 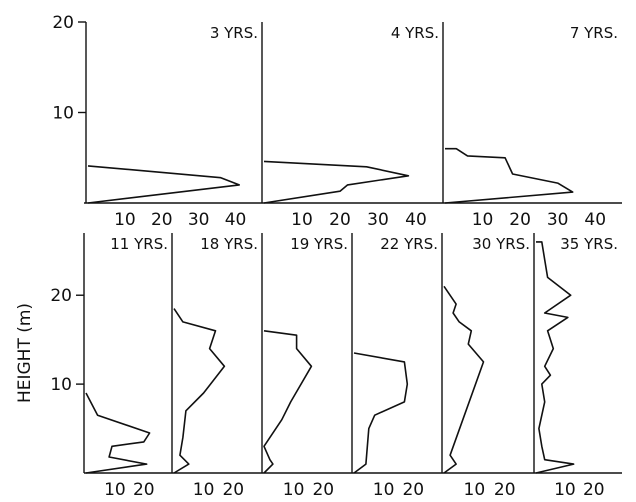 I want to click on panel-9-x-tick-label: 20, so click(x=594, y=490).